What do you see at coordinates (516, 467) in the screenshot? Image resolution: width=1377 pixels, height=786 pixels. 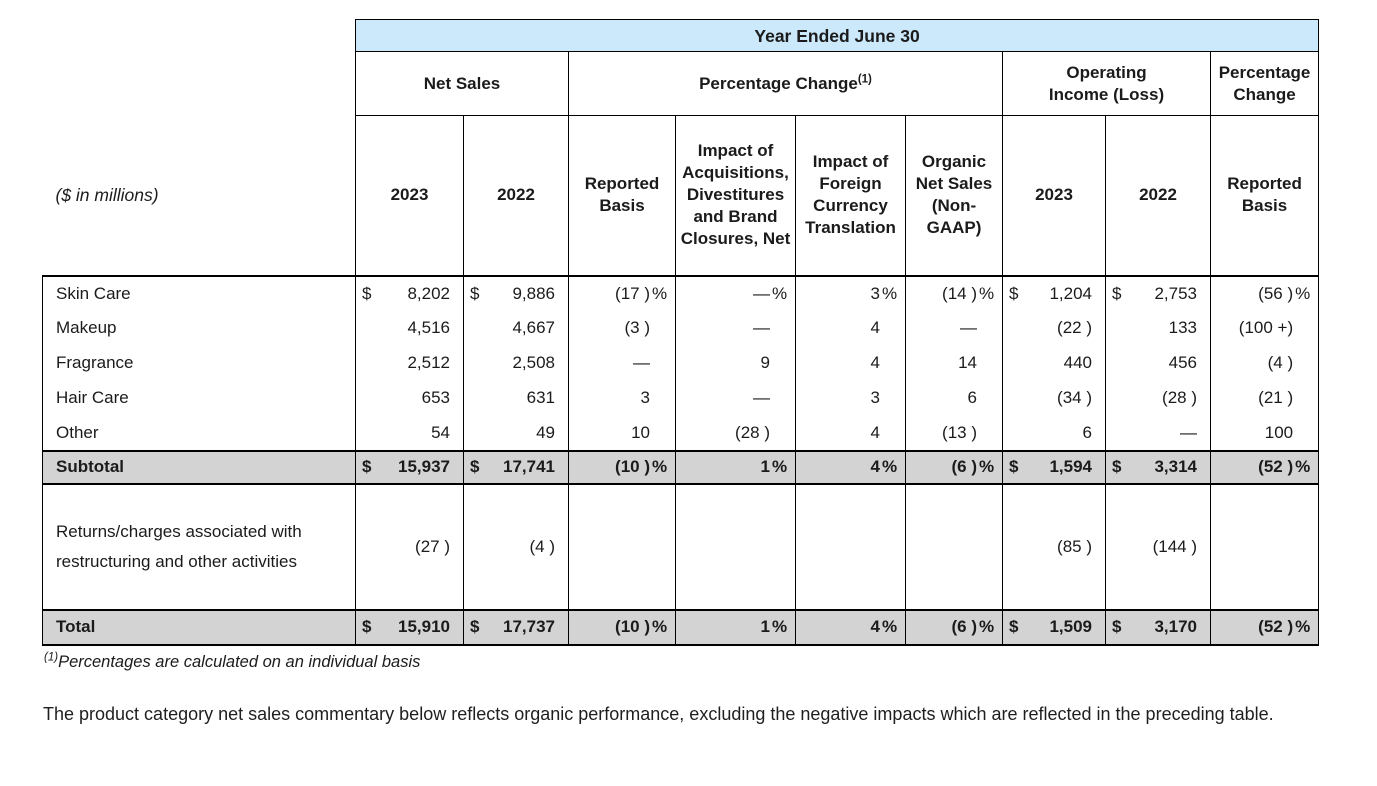 I see `data-cell: $17,741` at bounding box center [516, 467].